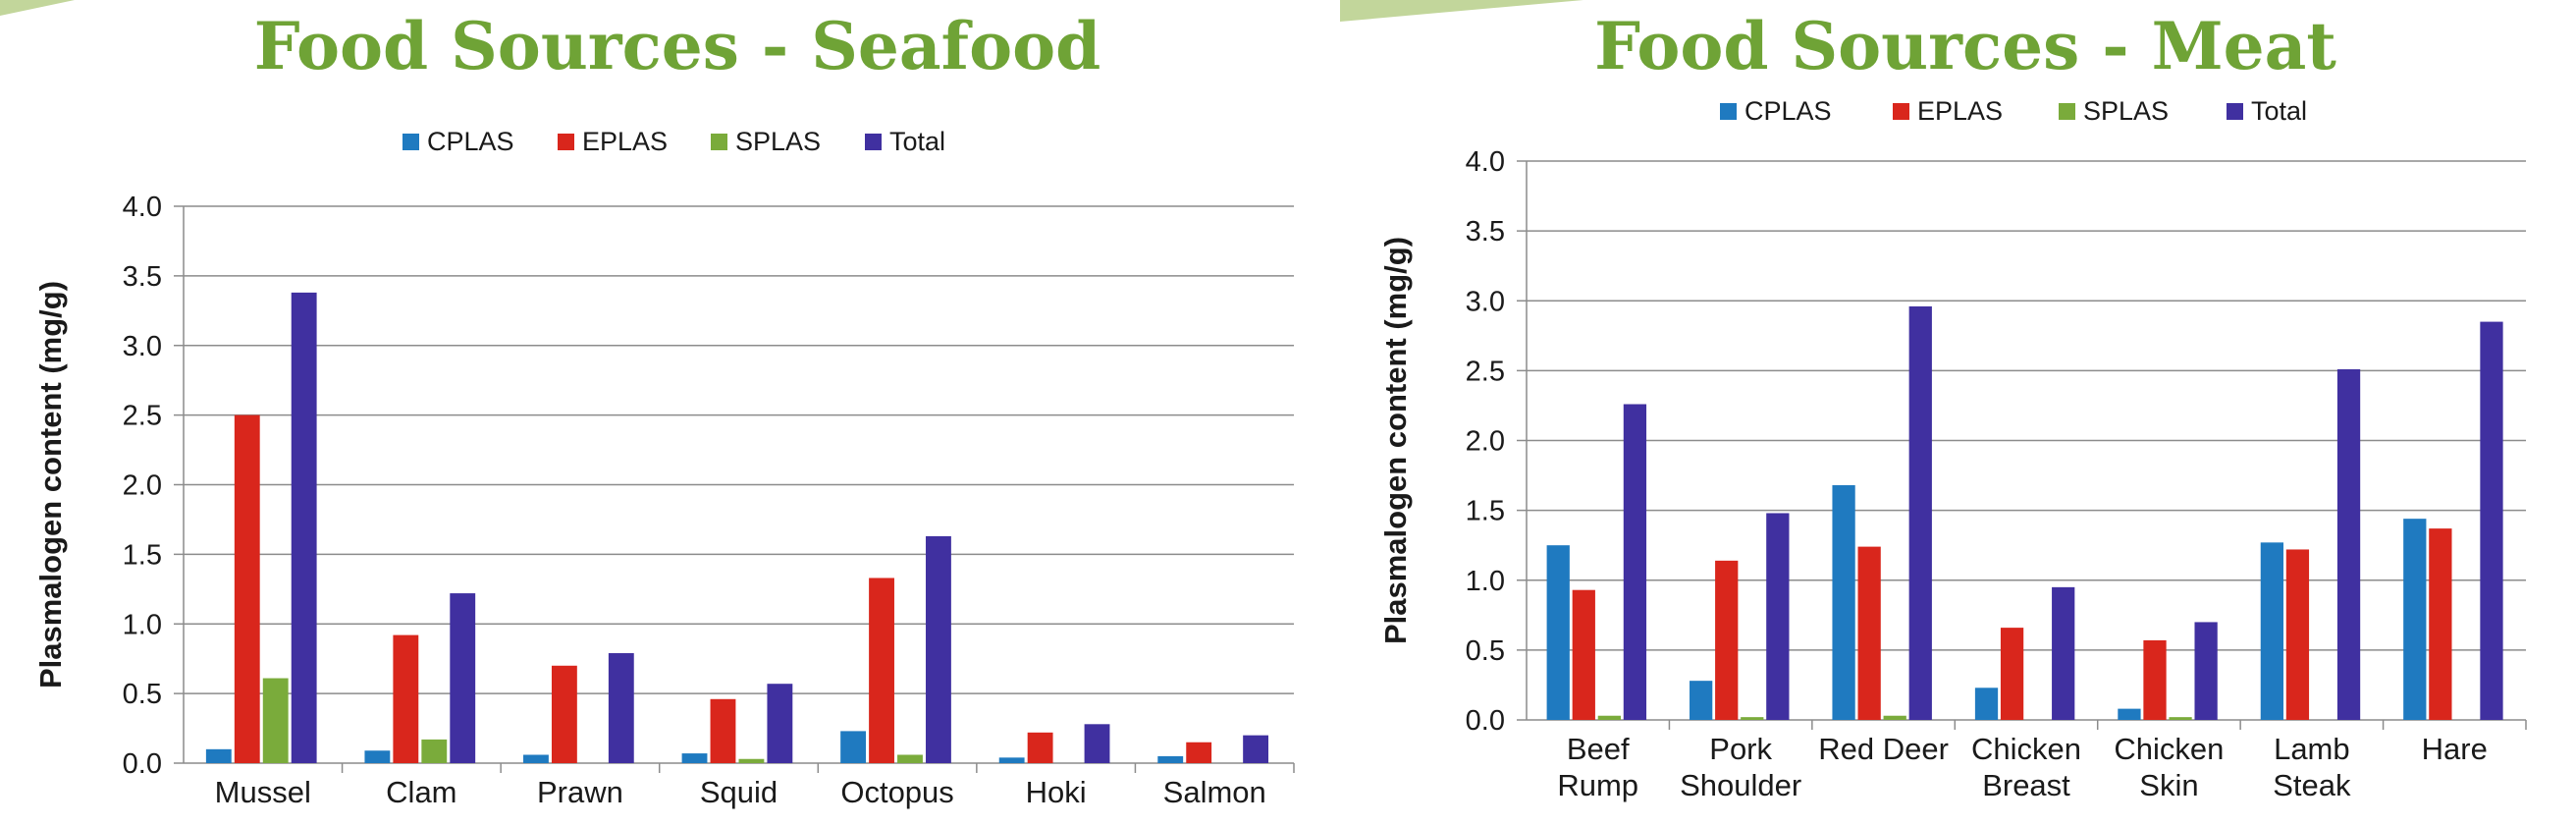 Image resolution: width=2576 pixels, height=826 pixels. I want to click on seafood-y-tick-label: 2.0, so click(142, 486).